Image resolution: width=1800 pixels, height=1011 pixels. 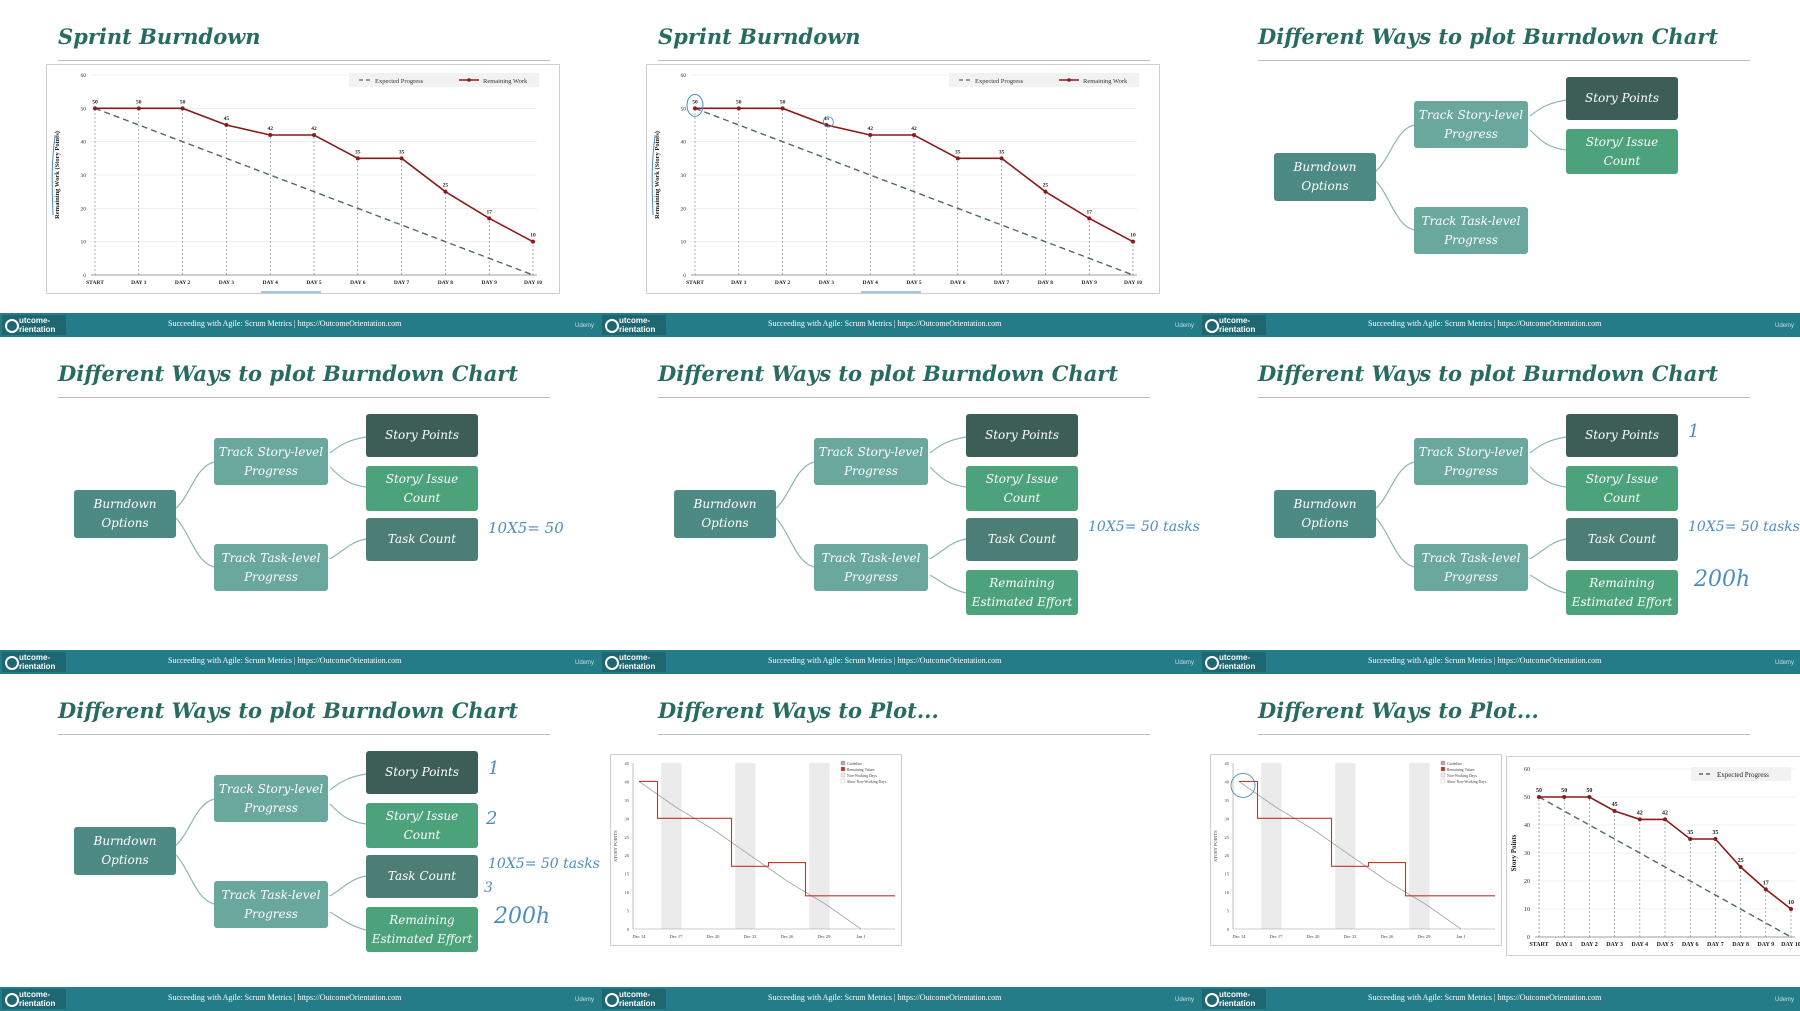 What do you see at coordinates (84, 243) in the screenshot?
I see `y-tick-label: 10` at bounding box center [84, 243].